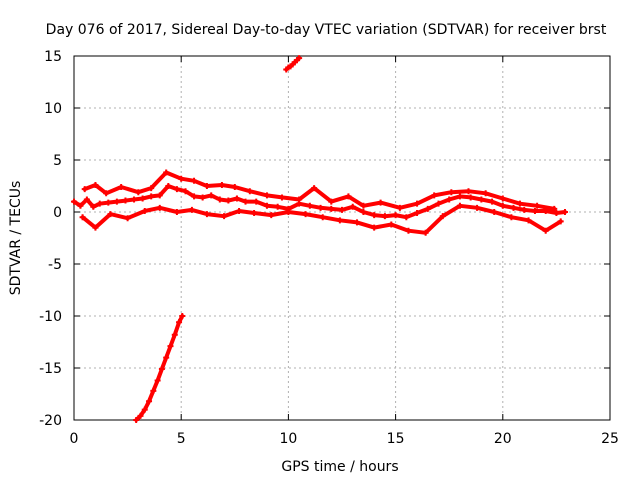 The height and width of the screenshot is (480, 640). I want to click on x-axis-label: GPS time / hours, so click(339, 467).